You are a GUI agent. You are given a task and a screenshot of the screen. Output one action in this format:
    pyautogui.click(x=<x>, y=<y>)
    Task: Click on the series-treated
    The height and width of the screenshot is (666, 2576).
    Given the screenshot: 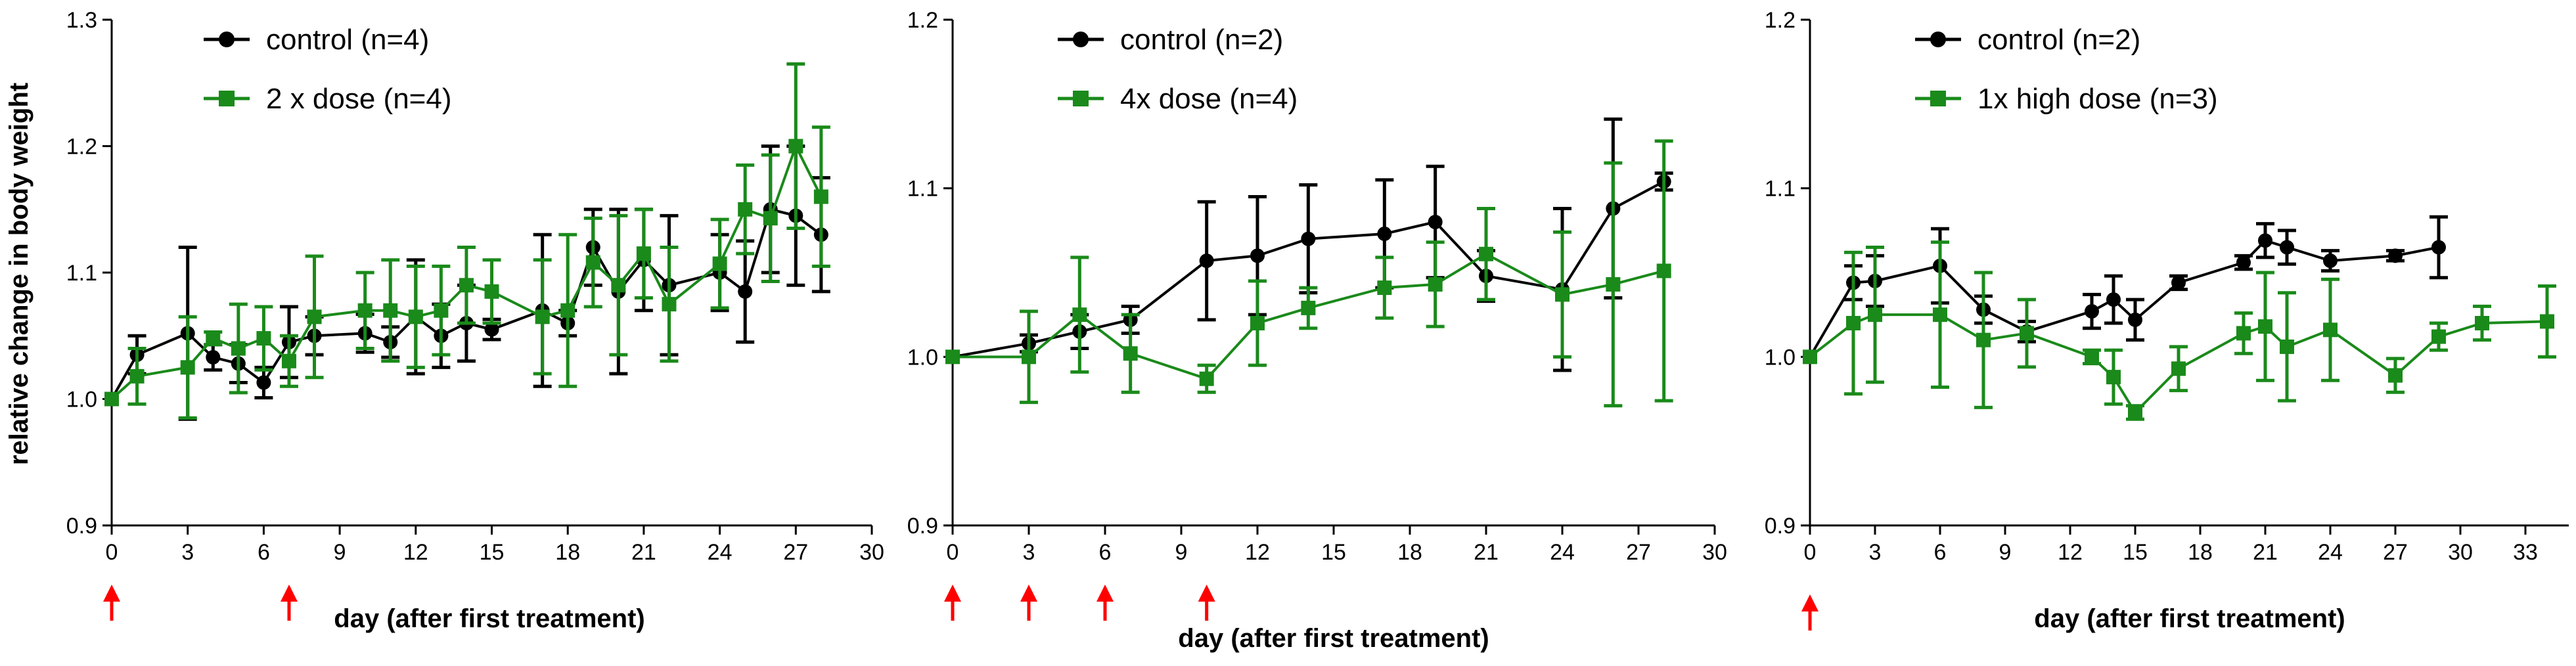 What is the action you would take?
    pyautogui.click(x=1309, y=273)
    